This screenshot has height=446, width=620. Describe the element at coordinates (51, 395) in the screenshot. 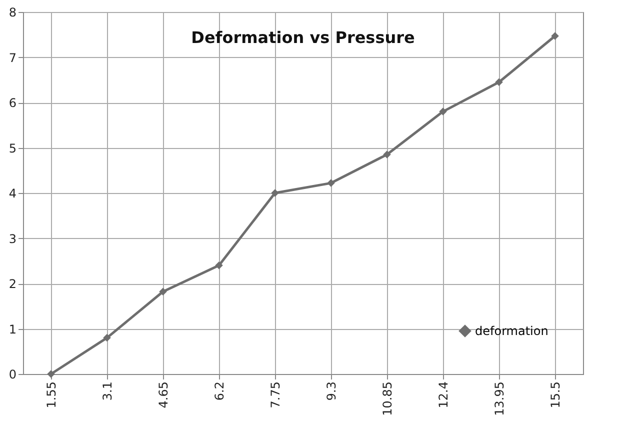

I see `x-tick-label: 1.55` at that location.